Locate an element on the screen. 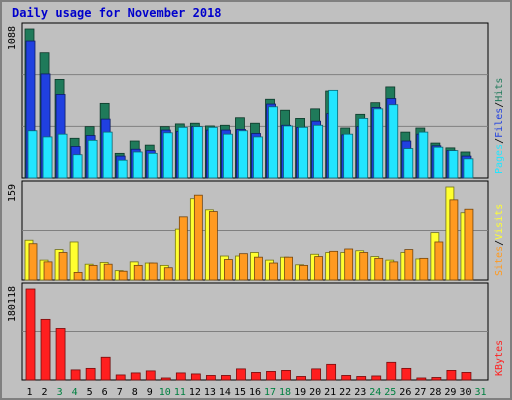  x-tick-label-day-3: 3 is located at coordinates (60, 392).